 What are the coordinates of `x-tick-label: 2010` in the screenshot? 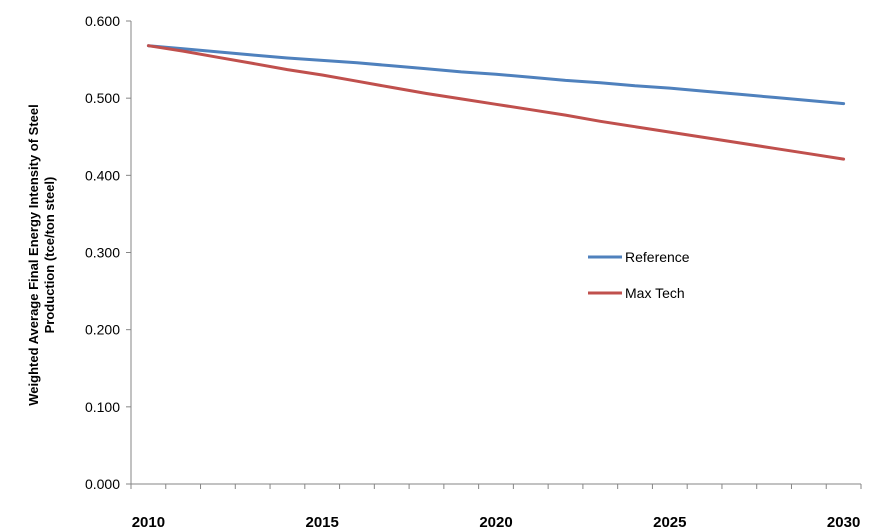 It's located at (148, 522).